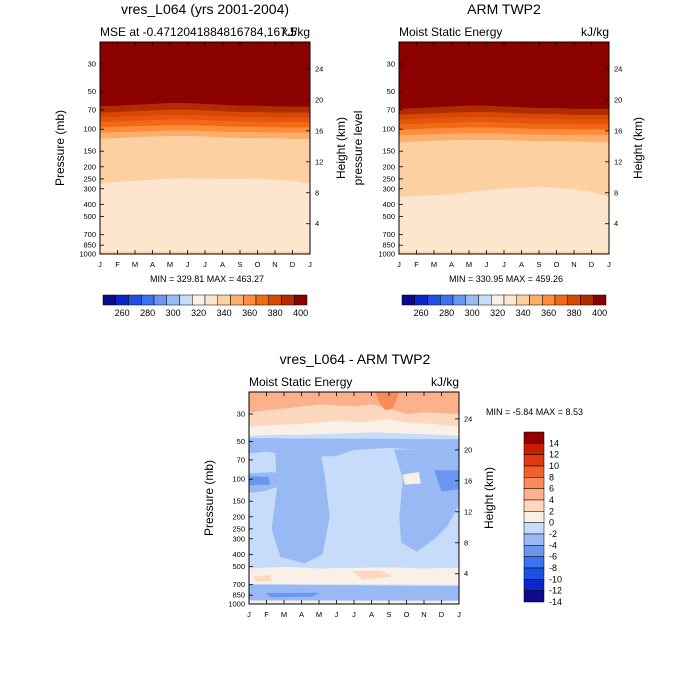  What do you see at coordinates (372, 575) in the screenshot?
I see `diff-lower-pos-4-jul` at bounding box center [372, 575].